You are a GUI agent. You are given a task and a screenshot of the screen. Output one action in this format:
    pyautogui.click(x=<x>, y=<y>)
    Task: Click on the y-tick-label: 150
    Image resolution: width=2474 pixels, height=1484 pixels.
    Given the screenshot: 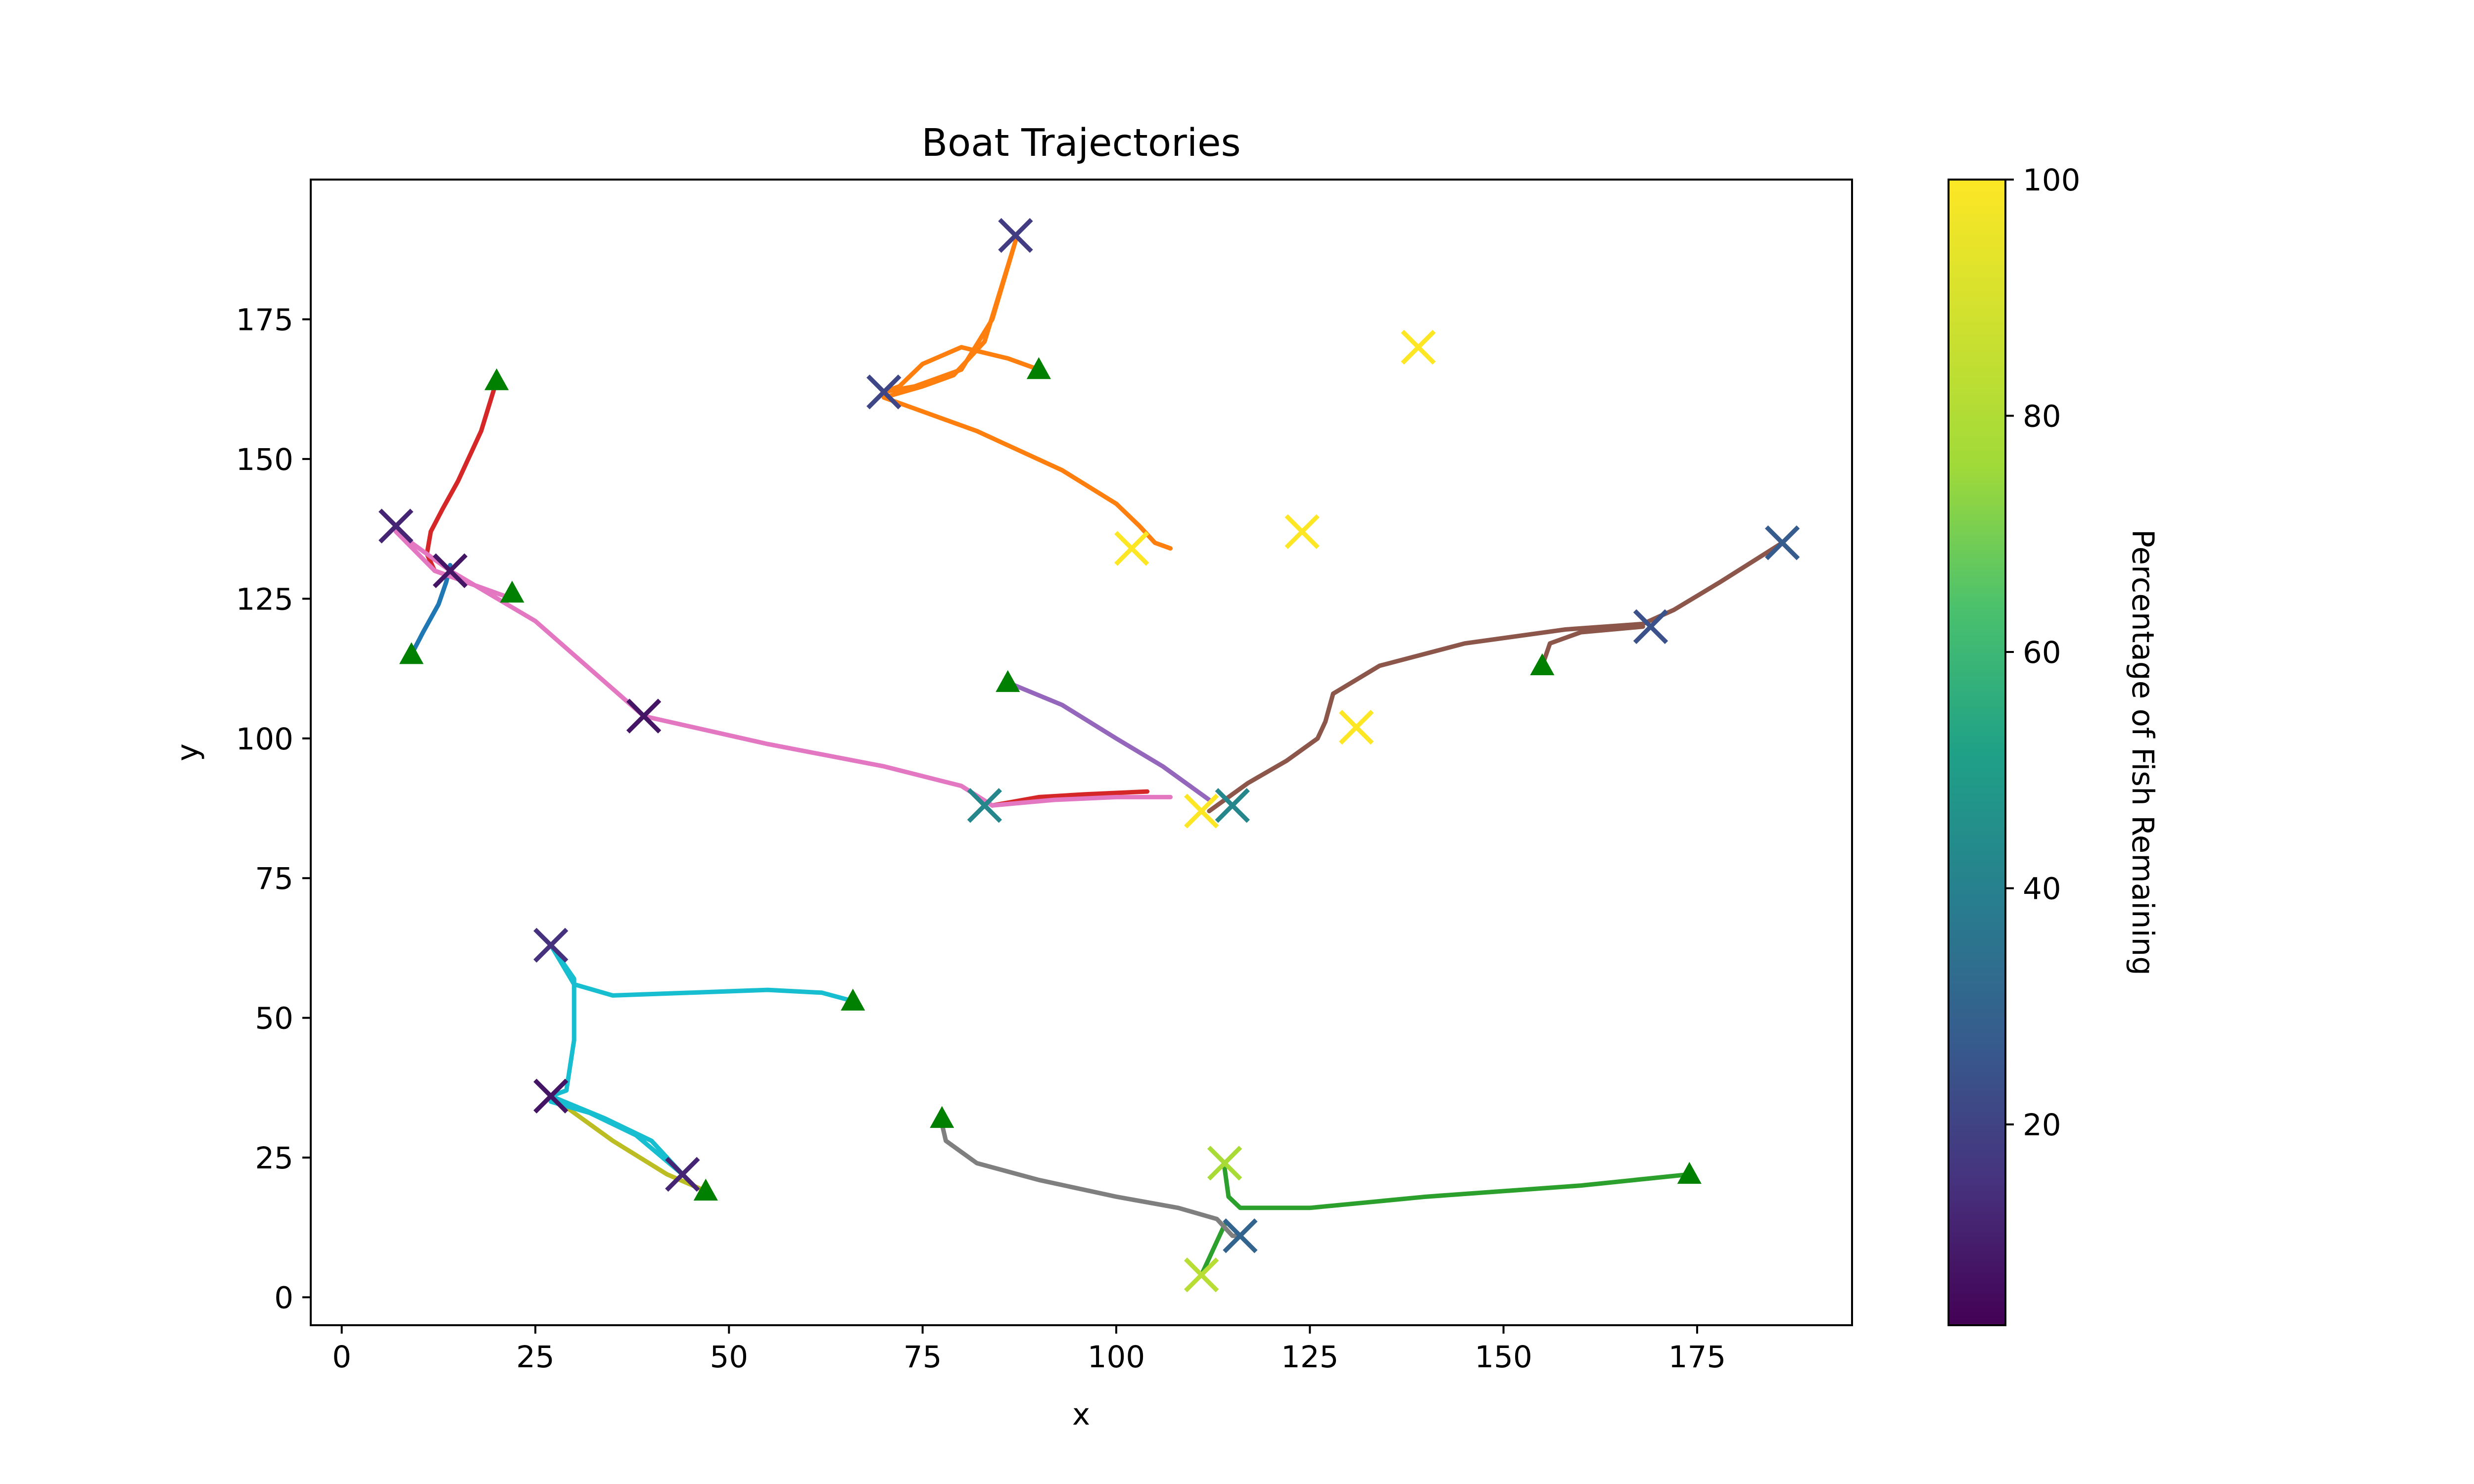 What is the action you would take?
    pyautogui.click(x=264, y=459)
    